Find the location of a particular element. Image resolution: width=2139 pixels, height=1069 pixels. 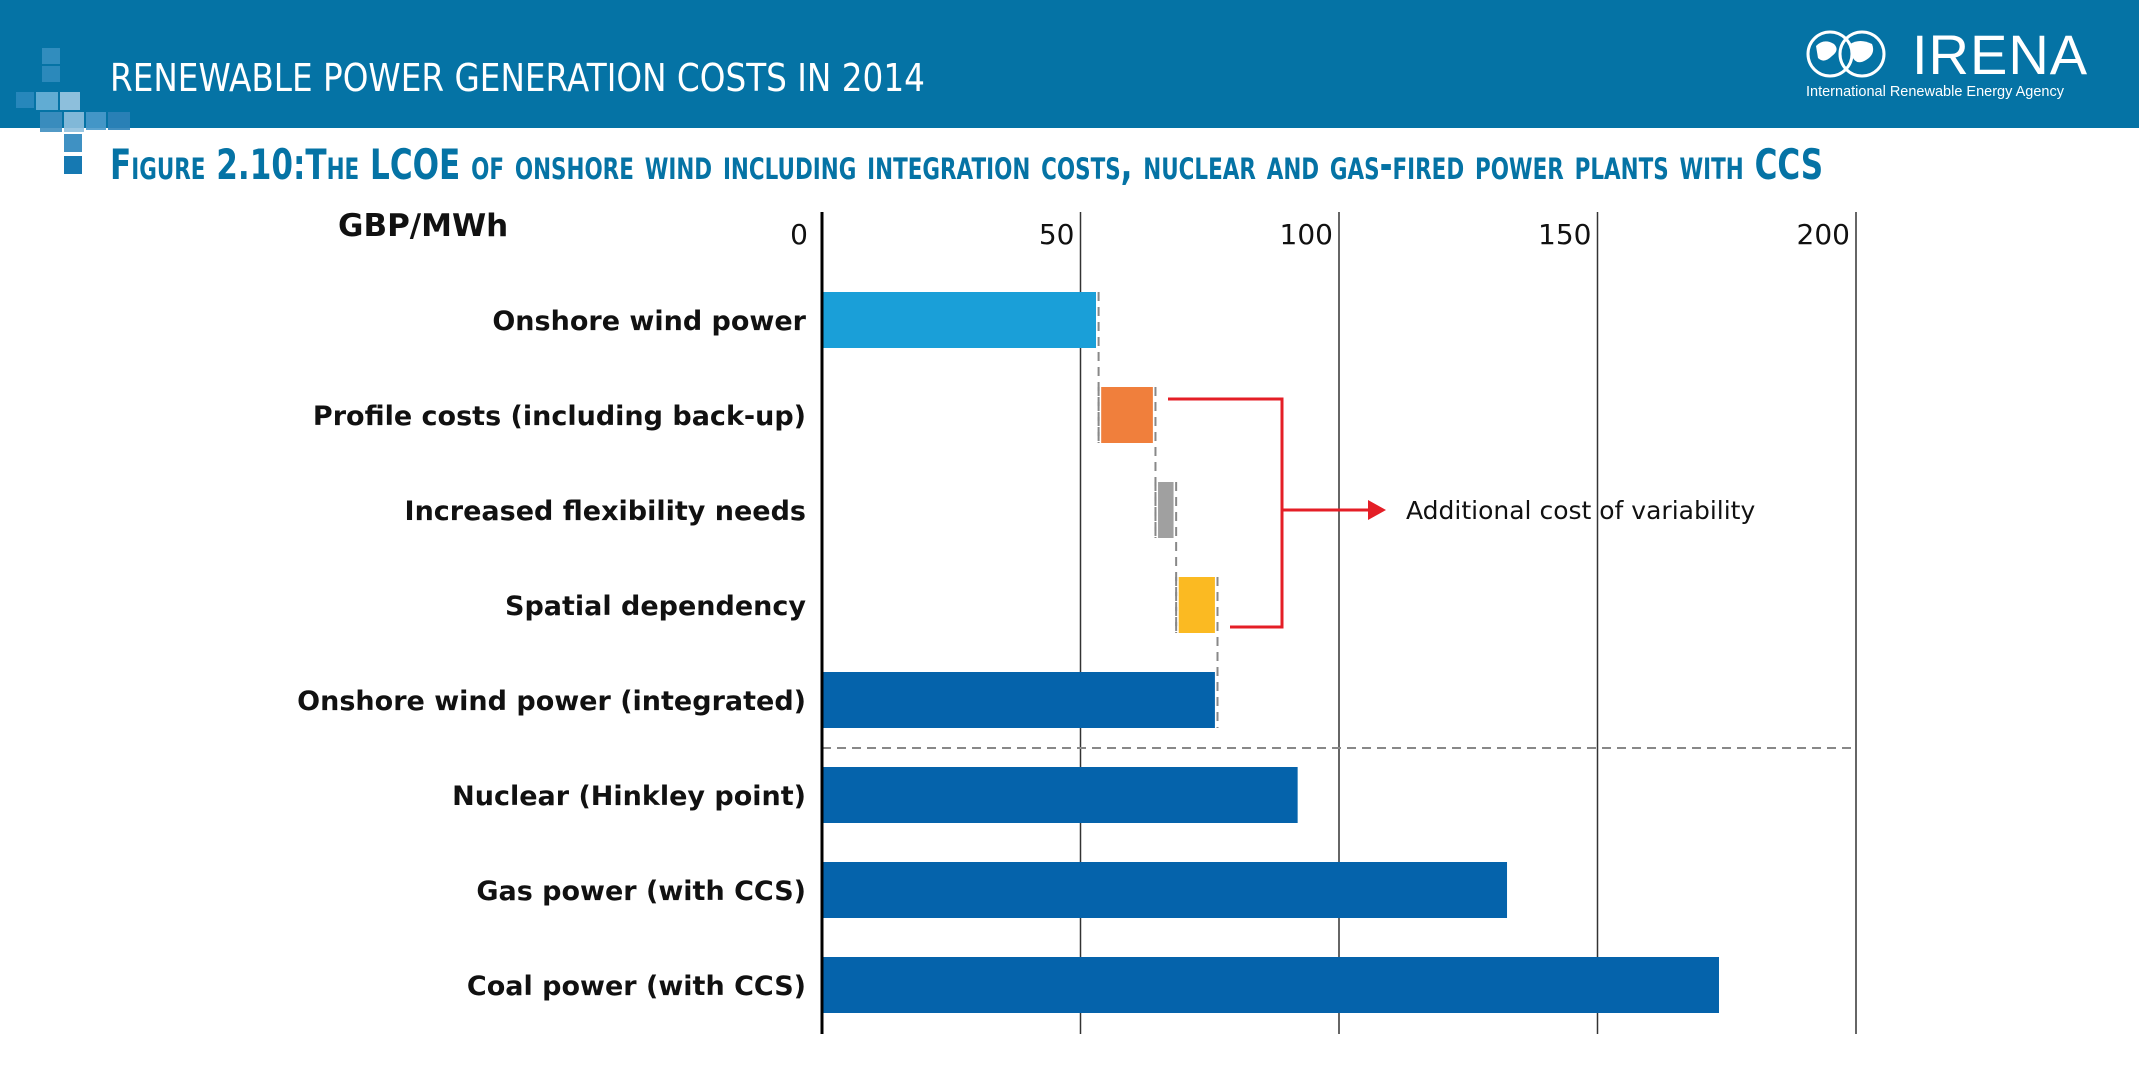

report-logo-squares is located at coordinates (73, 111).